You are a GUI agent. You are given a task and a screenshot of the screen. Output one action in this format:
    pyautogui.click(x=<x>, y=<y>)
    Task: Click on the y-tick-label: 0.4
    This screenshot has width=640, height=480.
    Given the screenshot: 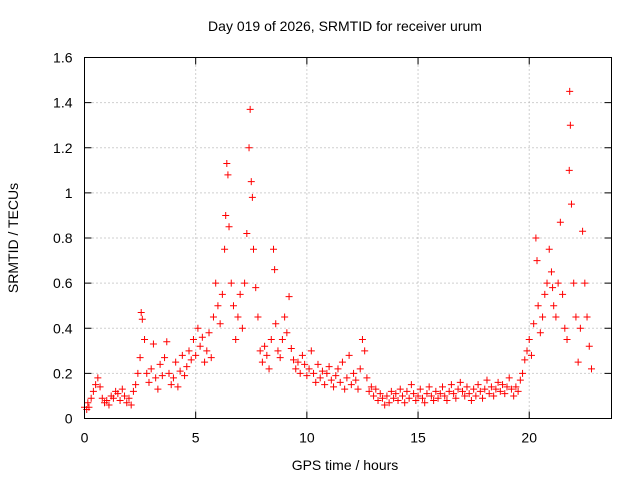 What is the action you would take?
    pyautogui.click(x=63, y=328)
    